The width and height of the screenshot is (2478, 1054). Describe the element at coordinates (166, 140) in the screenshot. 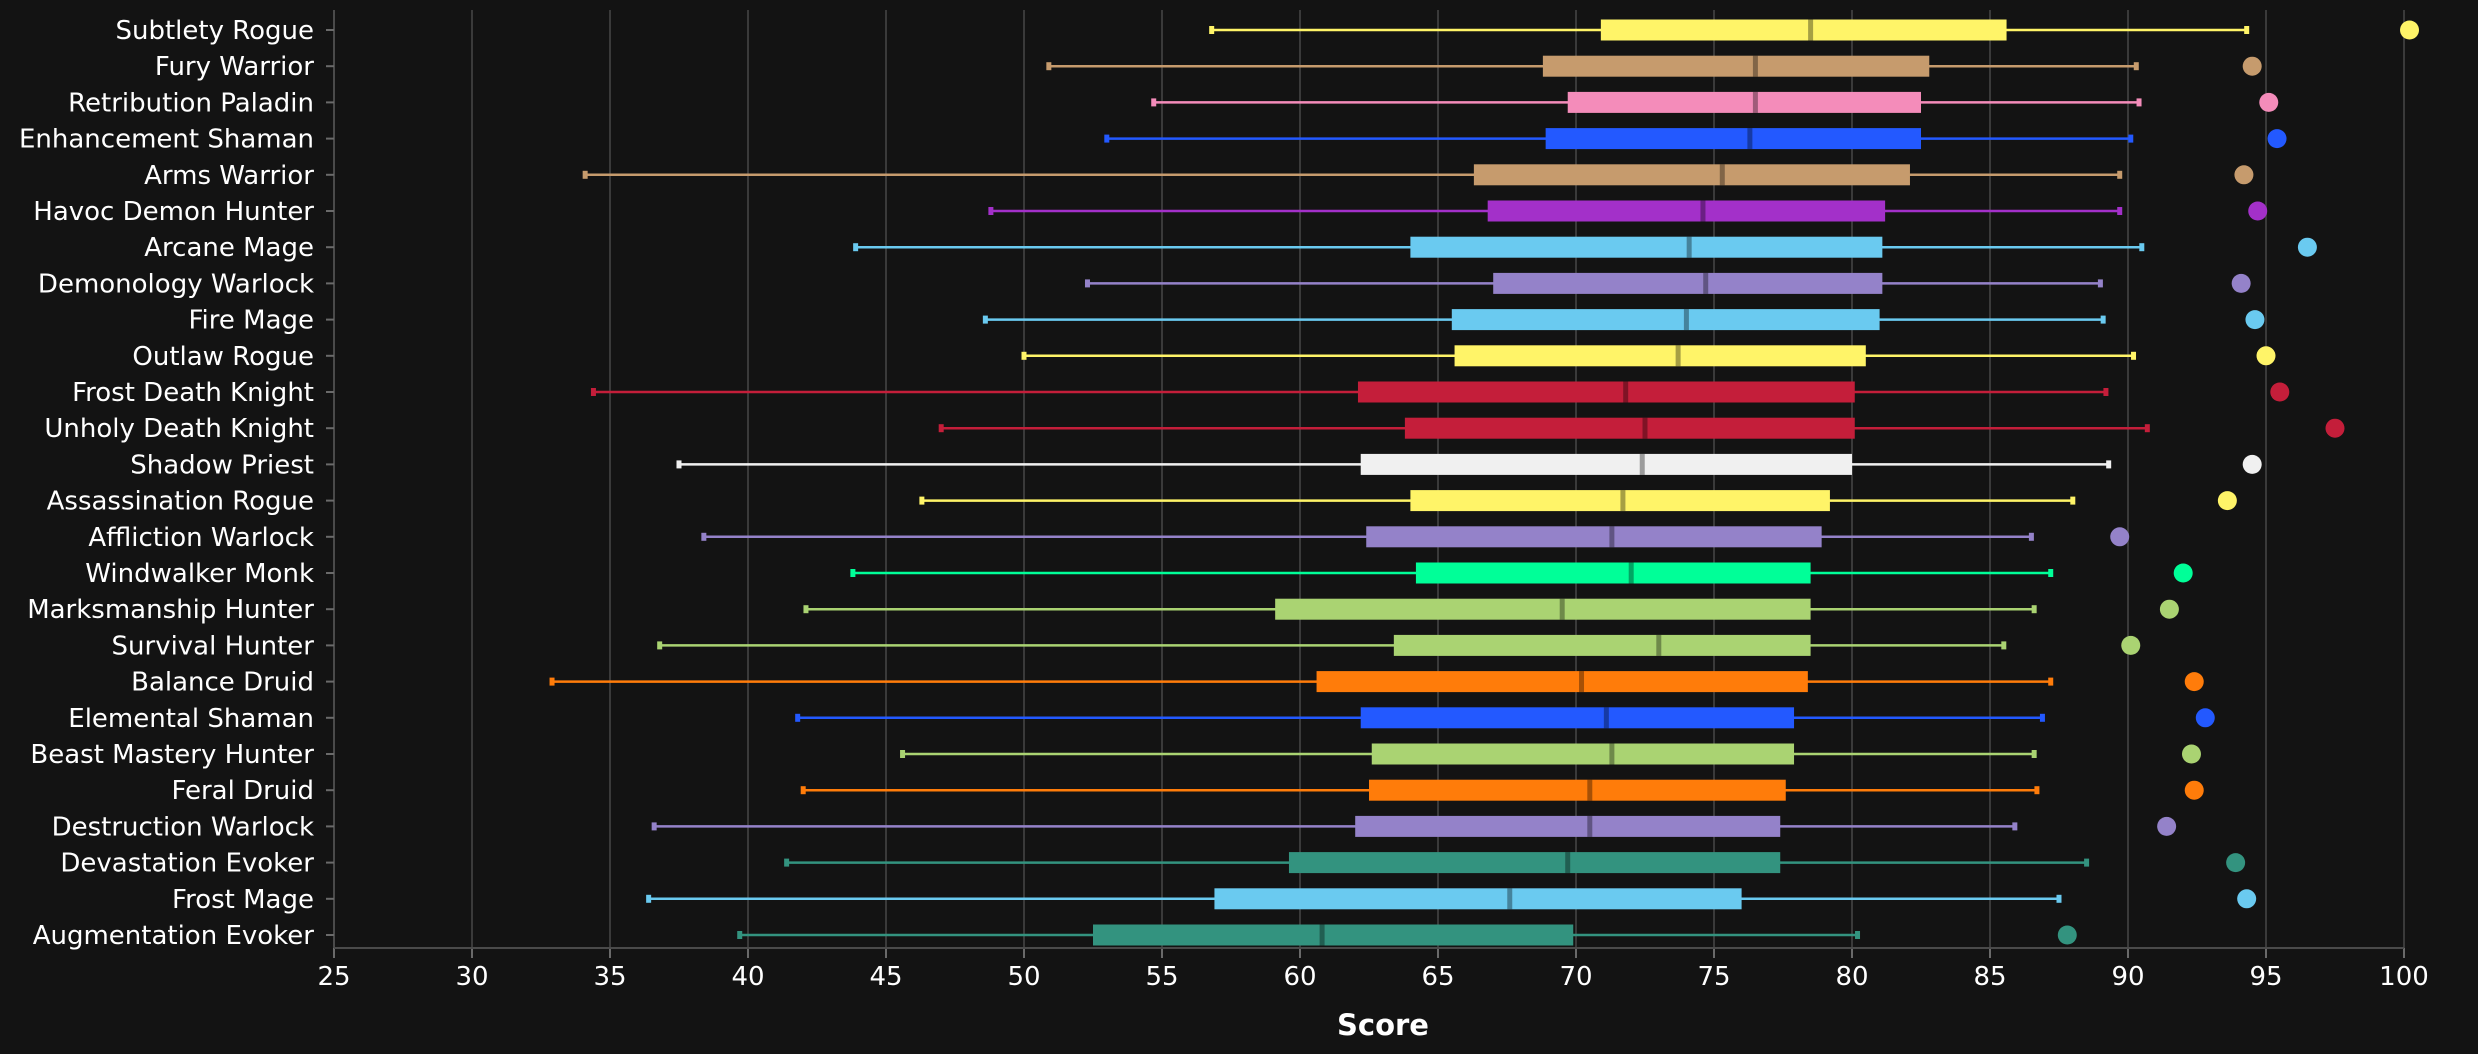

I see `category-label: Enhancement Shaman` at that location.